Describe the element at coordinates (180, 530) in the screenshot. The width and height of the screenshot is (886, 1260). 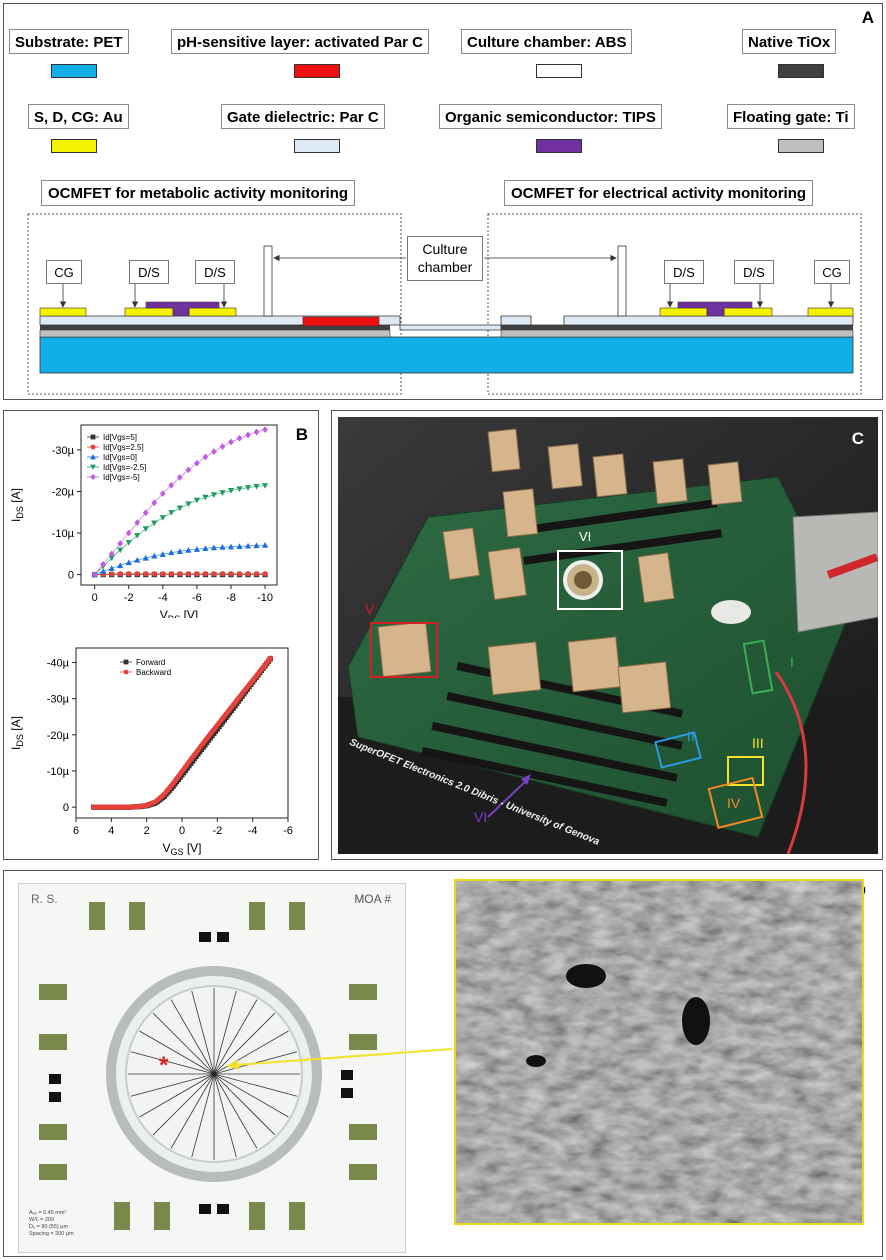
I see `series-line` at that location.